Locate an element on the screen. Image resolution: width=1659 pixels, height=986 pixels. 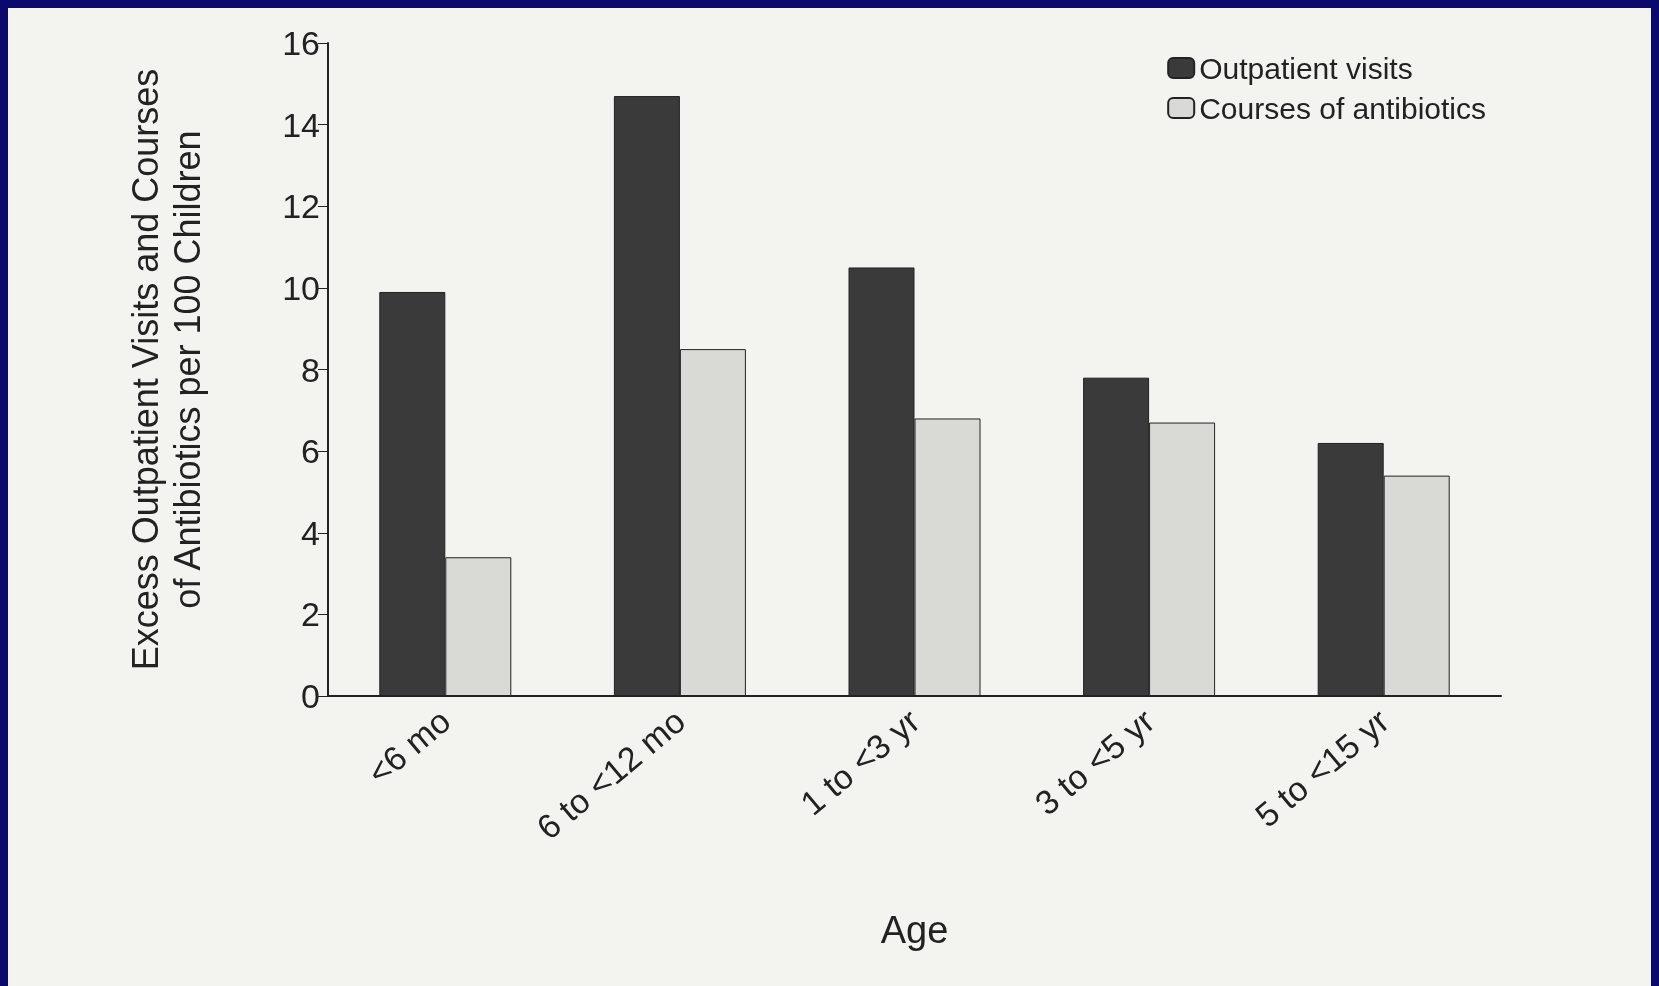
x-tick-label: 3 to <5 yr is located at coordinates (1094, 762).